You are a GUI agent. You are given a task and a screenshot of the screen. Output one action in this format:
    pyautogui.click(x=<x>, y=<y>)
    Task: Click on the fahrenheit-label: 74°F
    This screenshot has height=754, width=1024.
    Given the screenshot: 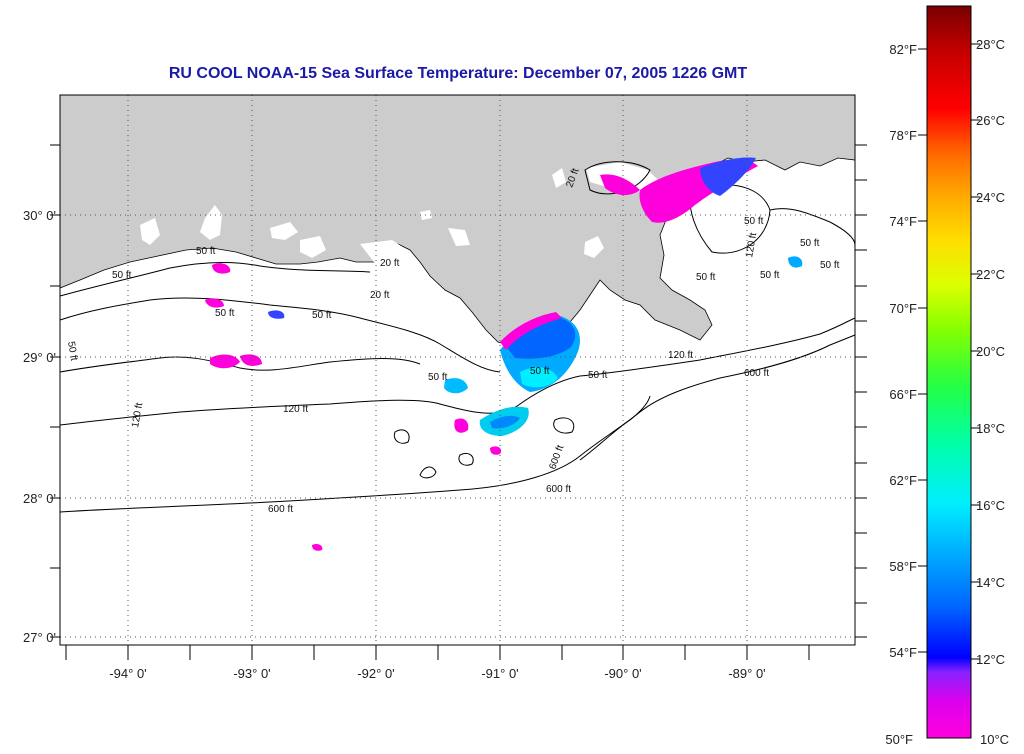 What is the action you would take?
    pyautogui.click(x=903, y=221)
    